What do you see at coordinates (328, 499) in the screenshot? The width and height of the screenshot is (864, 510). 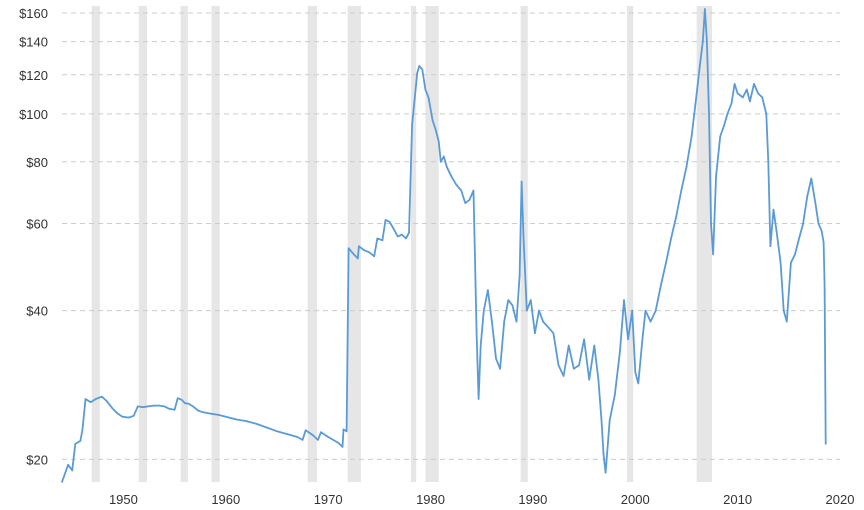 I see `x-tick-label: 1970` at bounding box center [328, 499].